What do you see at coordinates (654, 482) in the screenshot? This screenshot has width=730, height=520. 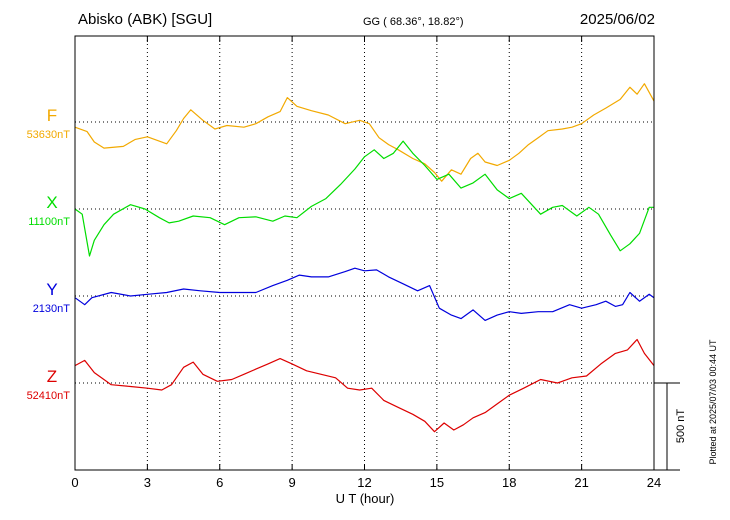 I see `x-tick-label: 24` at bounding box center [654, 482].